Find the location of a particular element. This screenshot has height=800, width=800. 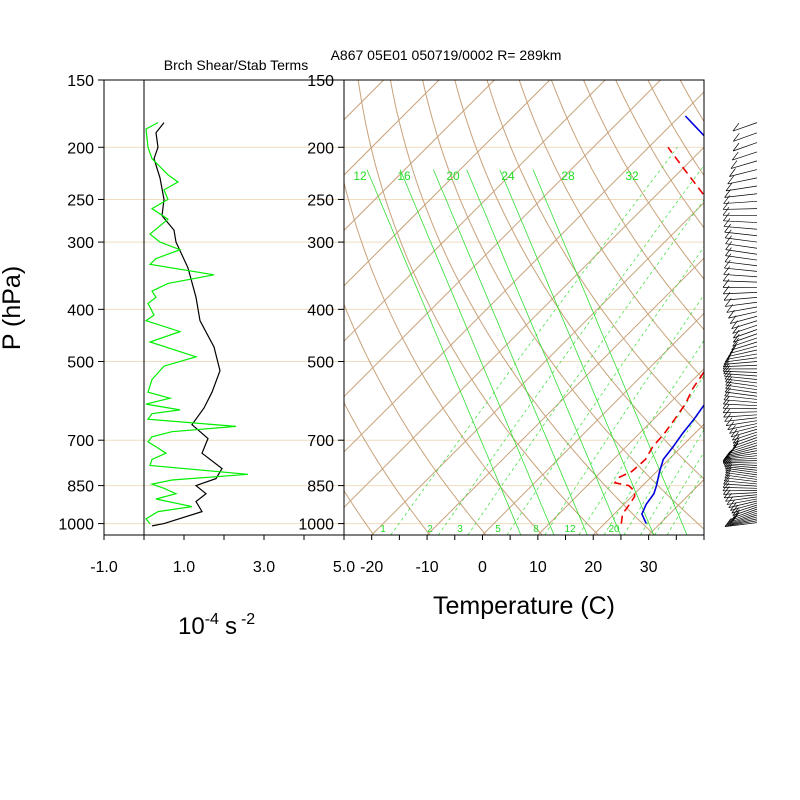

skewt-y-tick-label: 700 is located at coordinates (320, 441).